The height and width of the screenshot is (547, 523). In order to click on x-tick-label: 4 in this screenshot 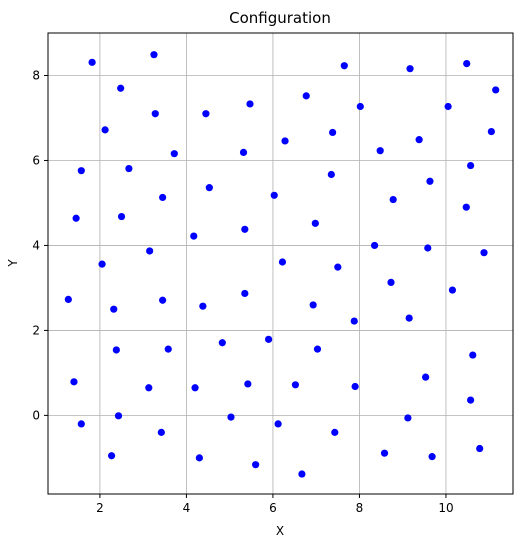, I will do `click(187, 508)`.